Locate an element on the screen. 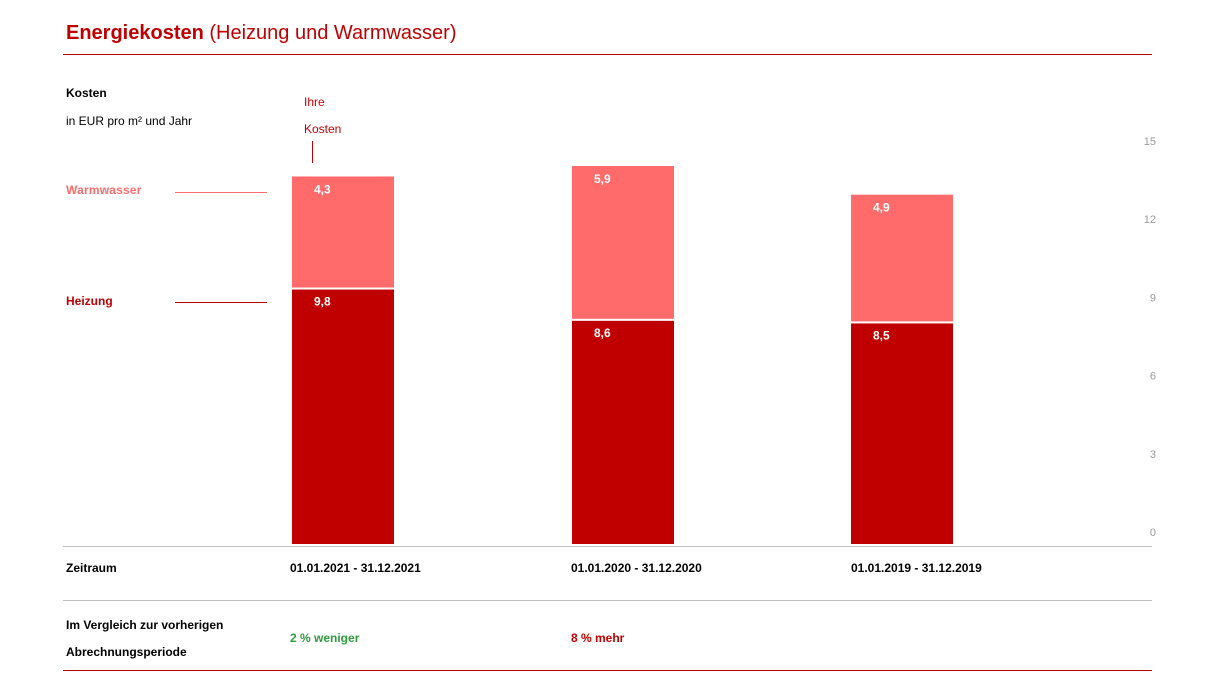 This screenshot has height=697, width=1219. axis-unit: in EUR pro m² und Jahr is located at coordinates (129, 121).